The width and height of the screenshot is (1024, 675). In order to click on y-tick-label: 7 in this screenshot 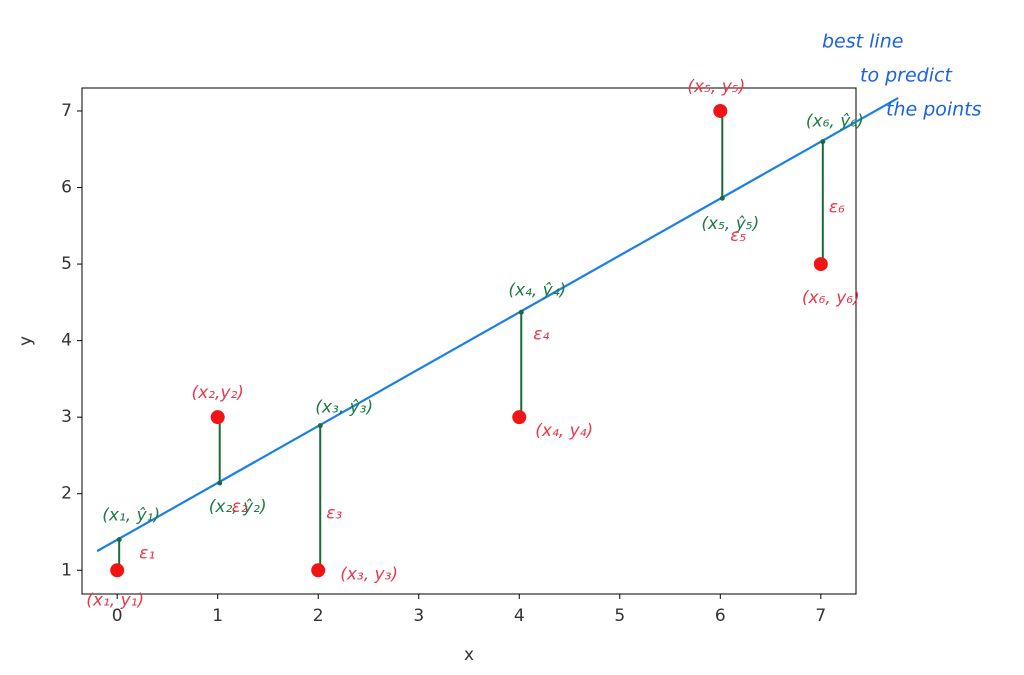, I will do `click(66, 111)`.